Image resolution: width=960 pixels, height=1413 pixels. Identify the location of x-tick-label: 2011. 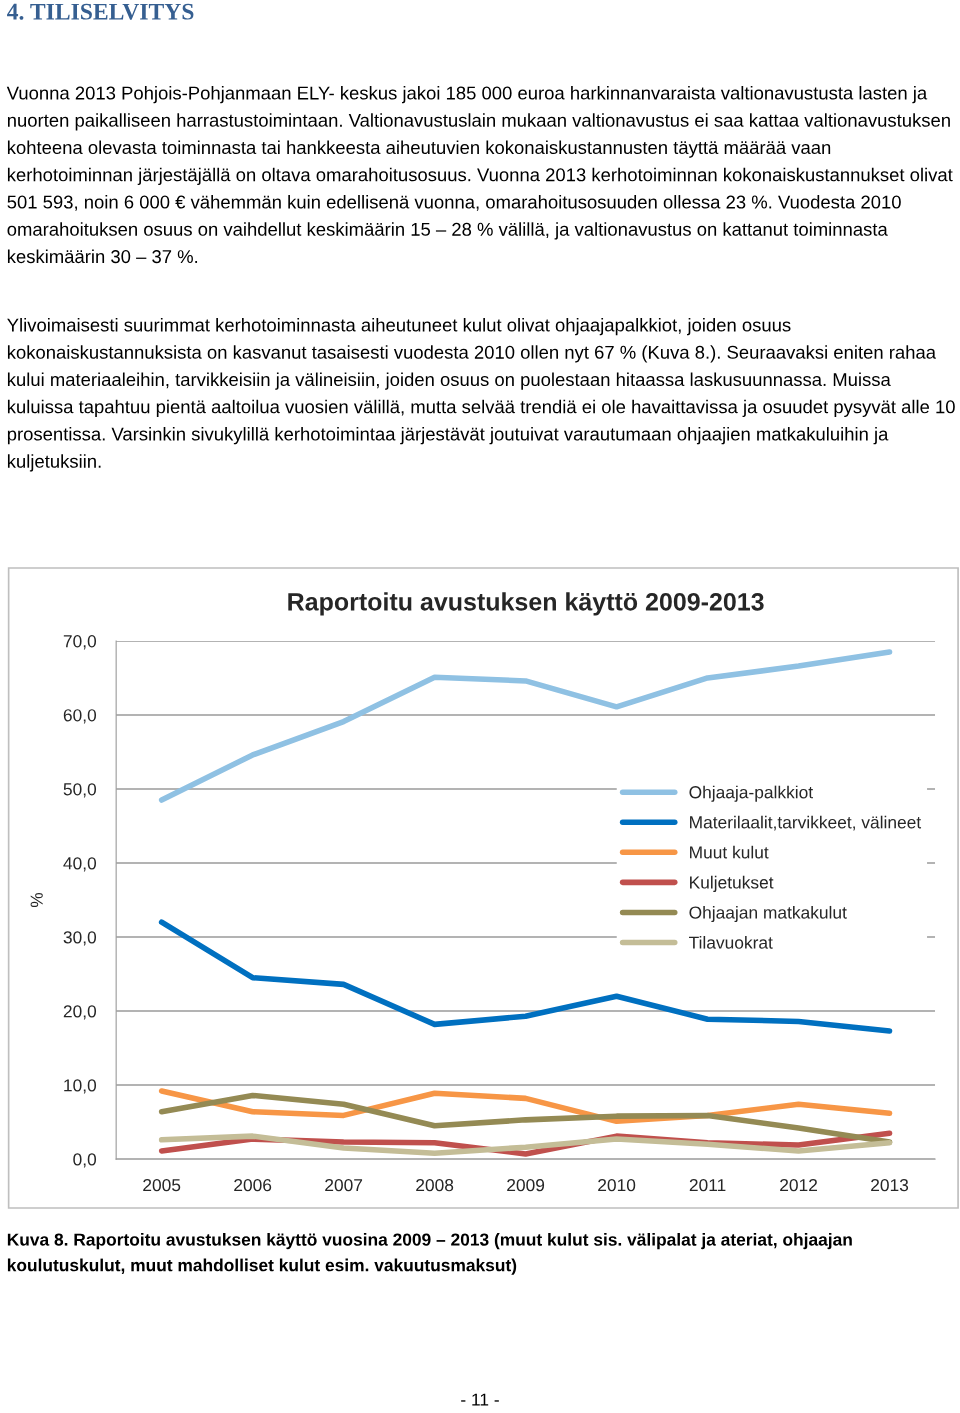
(707, 1185).